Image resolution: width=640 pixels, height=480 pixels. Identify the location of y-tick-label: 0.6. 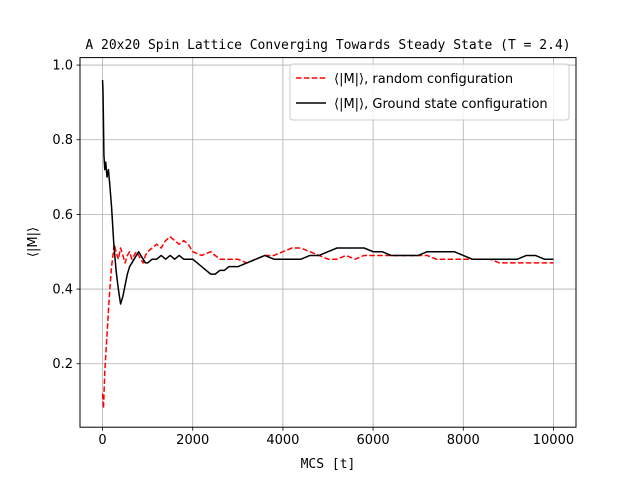
(62, 215).